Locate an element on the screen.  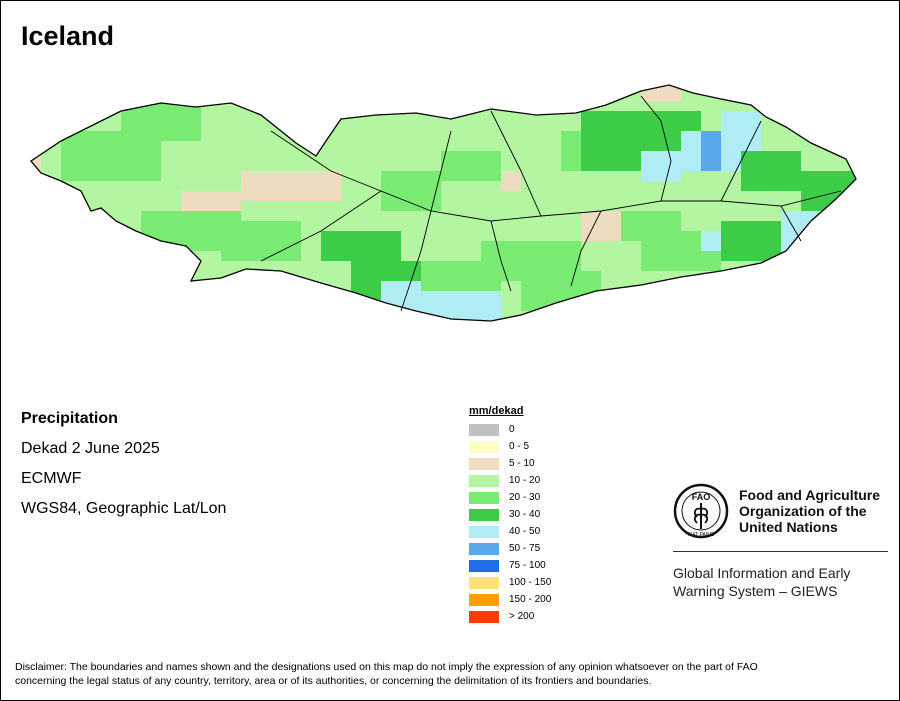
legend-item: 0 is located at coordinates (510, 429).